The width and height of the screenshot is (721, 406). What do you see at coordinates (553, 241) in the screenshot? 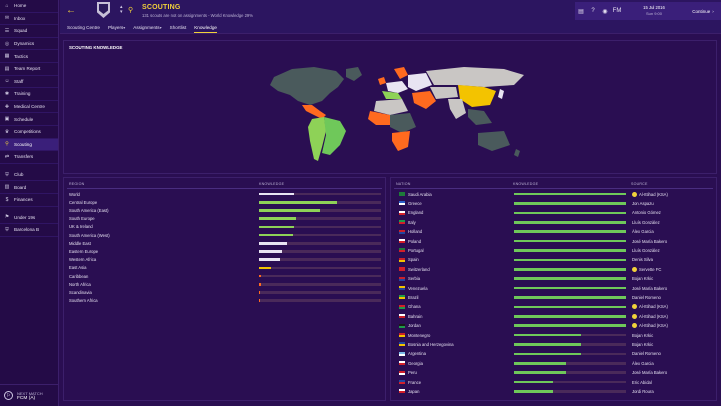
I see `nation-row: Poland José María Bakero` at bounding box center [553, 241].